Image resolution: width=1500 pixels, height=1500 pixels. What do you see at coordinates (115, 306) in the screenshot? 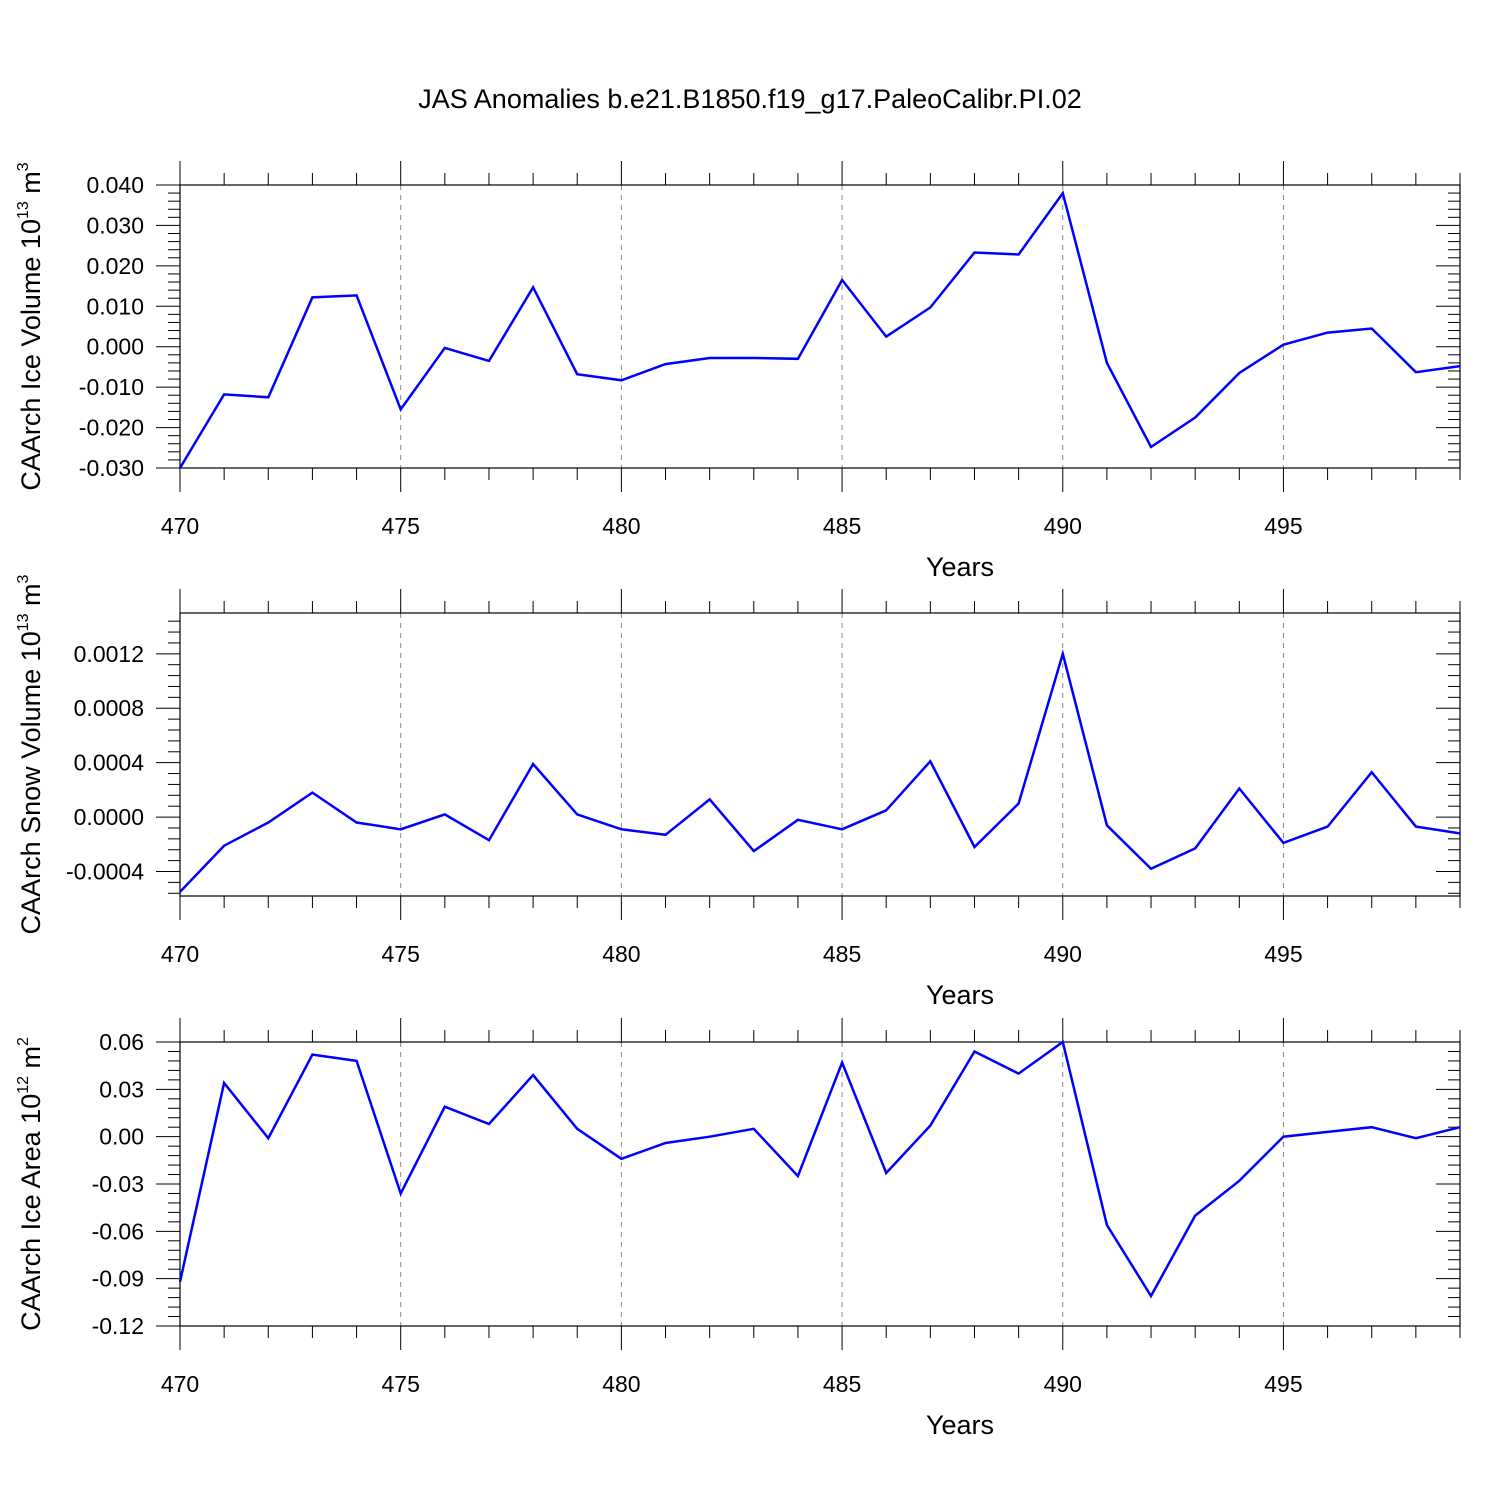
I see `y-tick-label: 0.010` at bounding box center [115, 306].